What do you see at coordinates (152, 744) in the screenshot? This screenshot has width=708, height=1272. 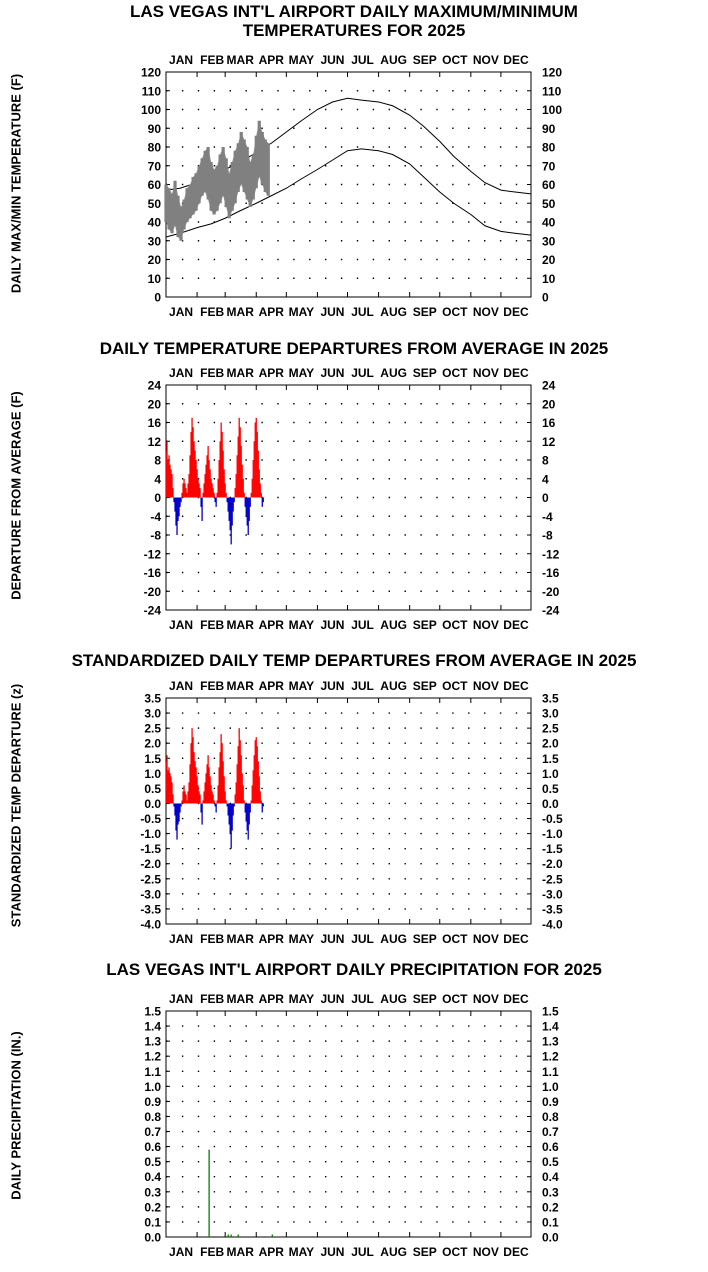 I see `y-tick-label-left: 2.0` at bounding box center [152, 744].